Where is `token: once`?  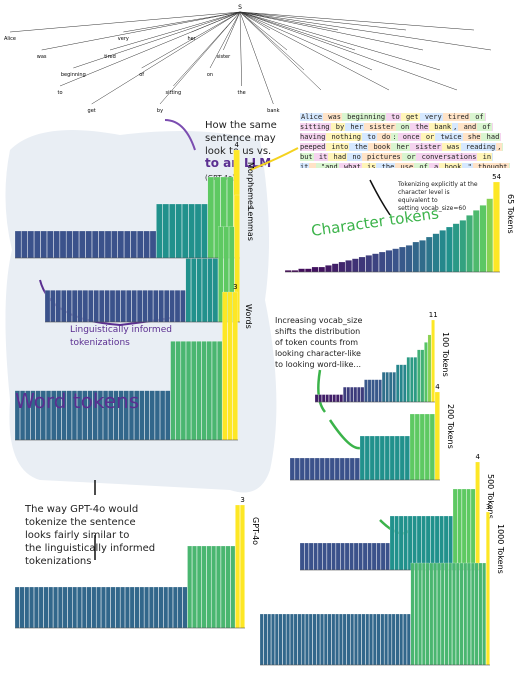 token: once is located at coordinates (409, 137).